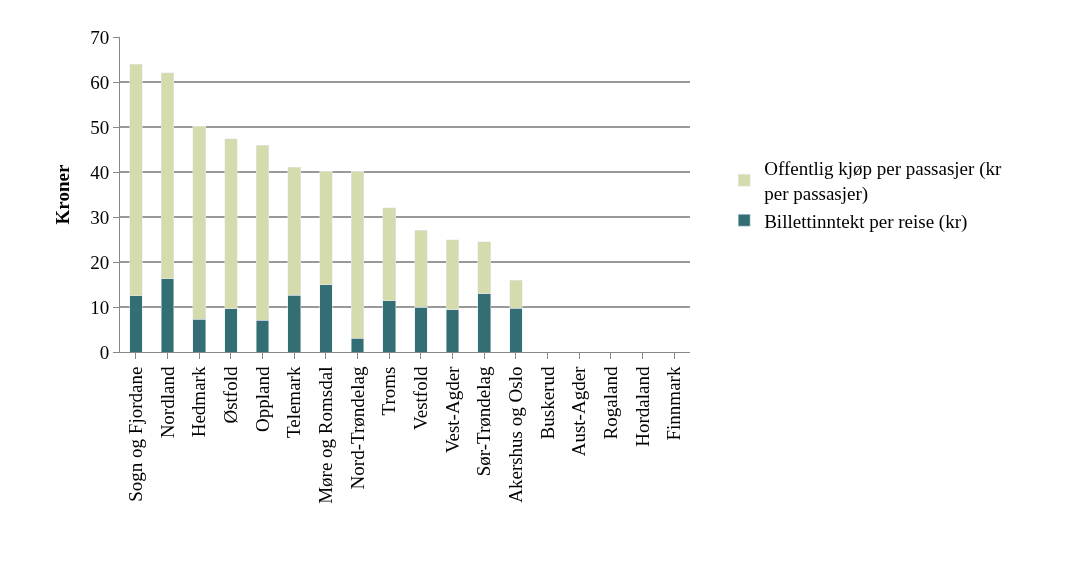 The width and height of the screenshot is (1088, 564). What do you see at coordinates (100, 172) in the screenshot?
I see `y-tick-label: 40` at bounding box center [100, 172].